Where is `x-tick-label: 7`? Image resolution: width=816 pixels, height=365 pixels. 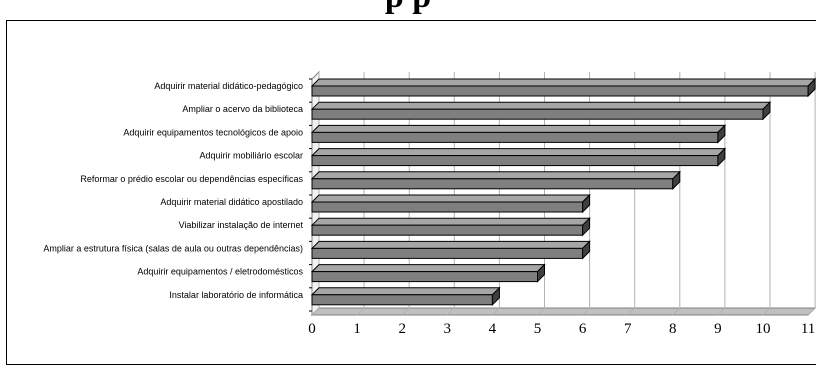
x-tick-label: 7 is located at coordinates (628, 329).